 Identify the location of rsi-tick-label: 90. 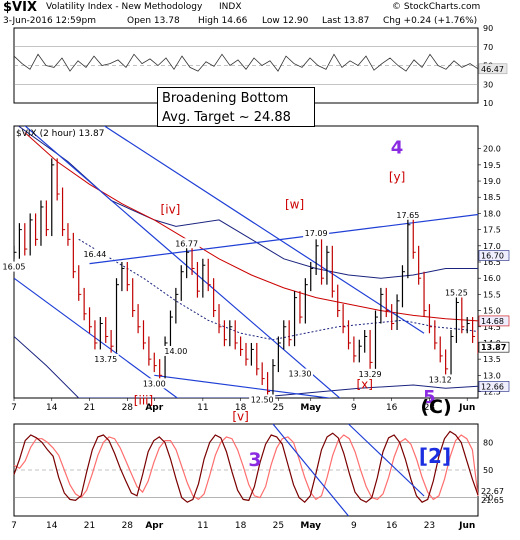
(488, 28).